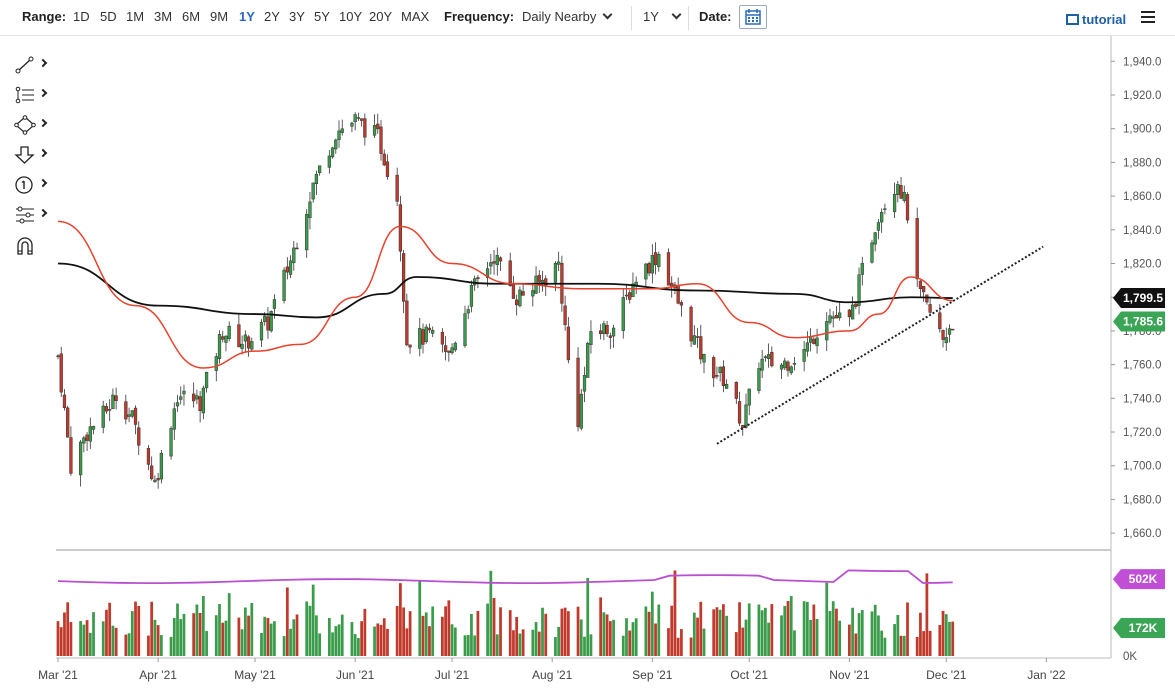 This screenshot has width=1175, height=690. I want to click on tool-line, so click(32, 65).